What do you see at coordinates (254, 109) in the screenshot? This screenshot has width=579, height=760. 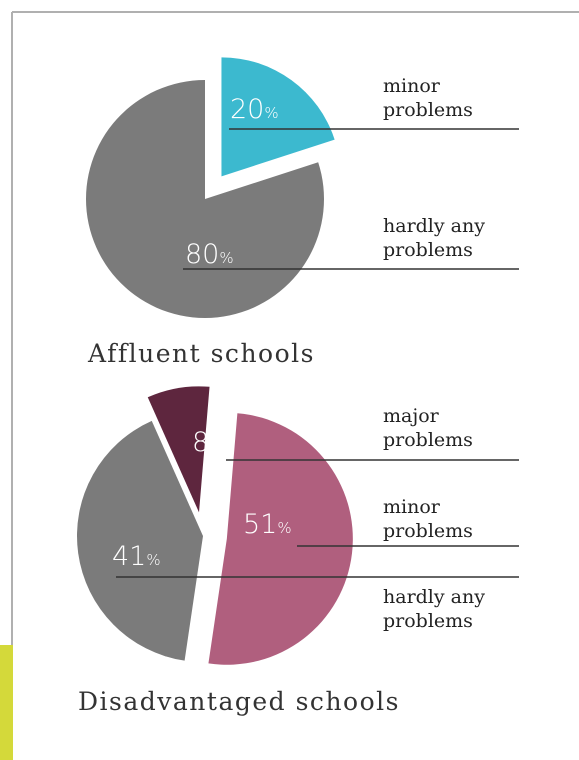 I see `data-label: 20%` at bounding box center [254, 109].